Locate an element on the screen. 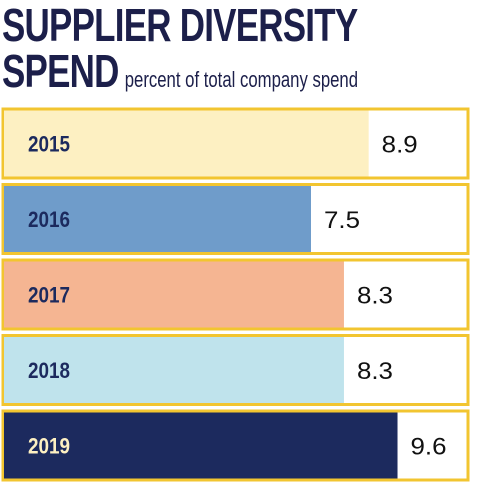 The image size is (500, 485). category-label-2017: 2017 is located at coordinates (49, 295).